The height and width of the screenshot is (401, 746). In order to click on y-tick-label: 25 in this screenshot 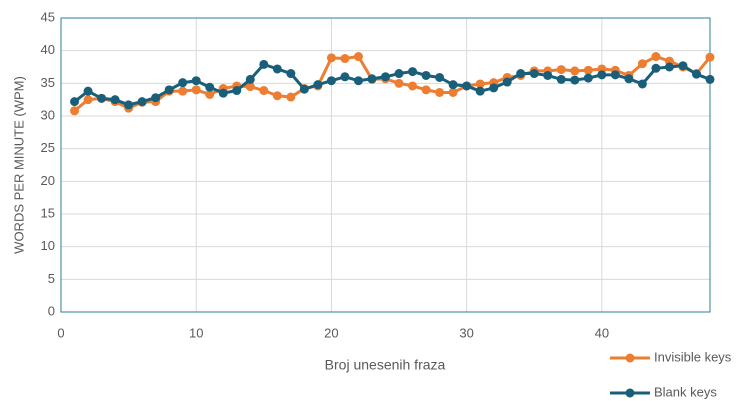, I will do `click(48, 147)`.